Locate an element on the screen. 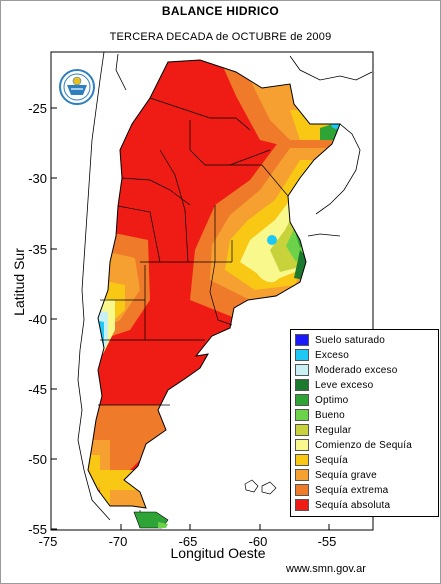 The height and width of the screenshot is (584, 441). legend-item: Optimo is located at coordinates (321, 400).